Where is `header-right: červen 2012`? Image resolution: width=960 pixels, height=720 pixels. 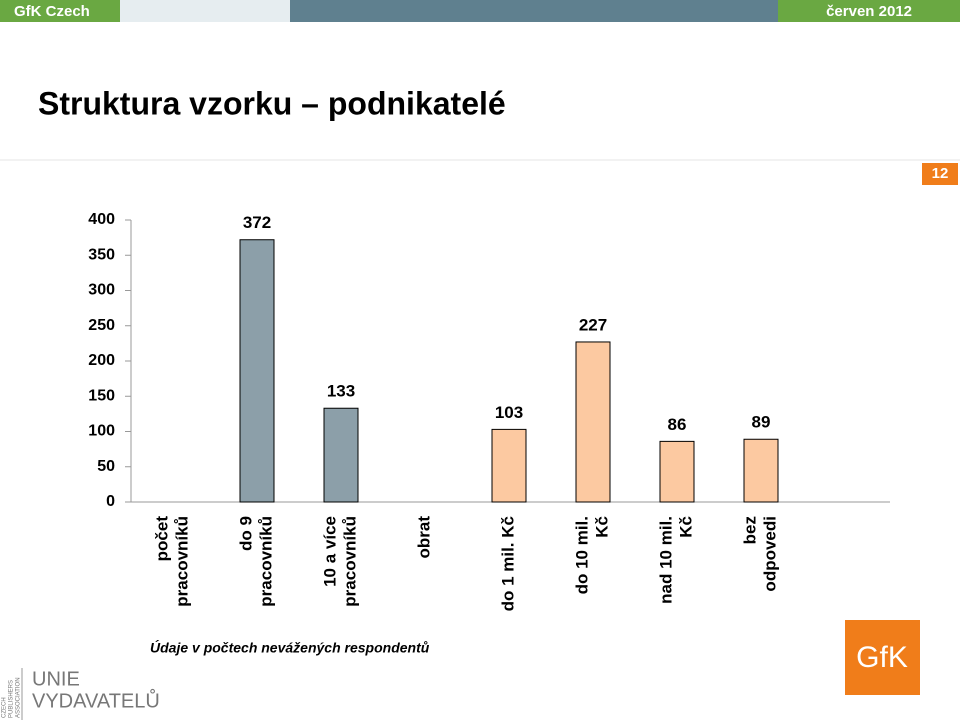
header-right: červen 2012 is located at coordinates (869, 11).